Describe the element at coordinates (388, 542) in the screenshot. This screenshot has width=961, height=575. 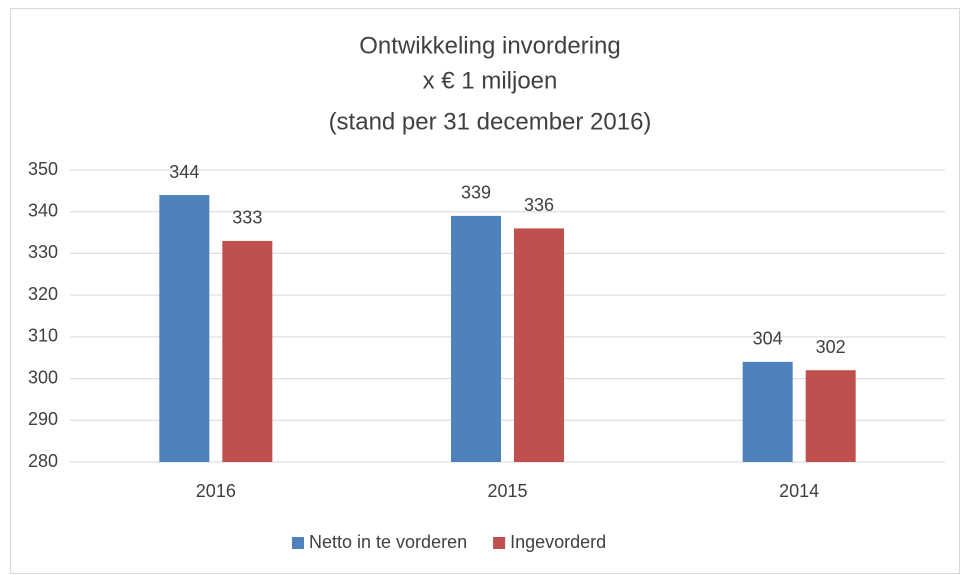
I see `legend-label: Netto in te vorderen` at that location.